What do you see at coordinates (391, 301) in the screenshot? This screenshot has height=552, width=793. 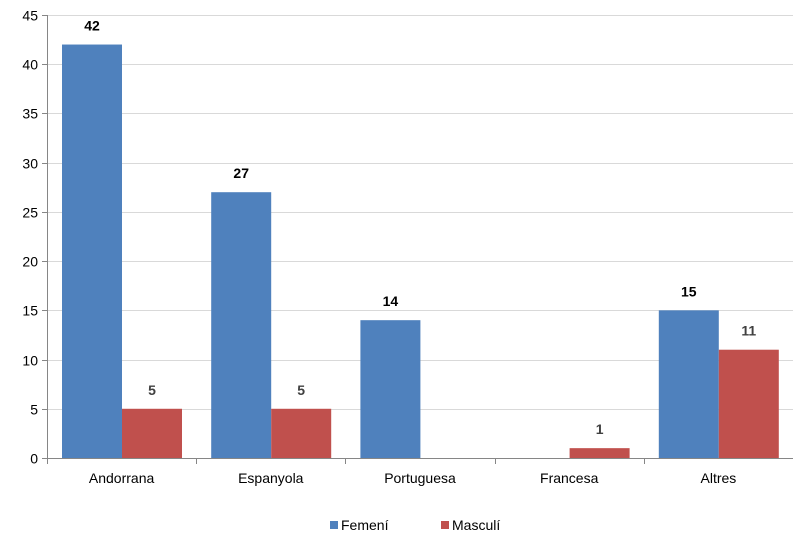 I see `data-label: 14` at bounding box center [391, 301].